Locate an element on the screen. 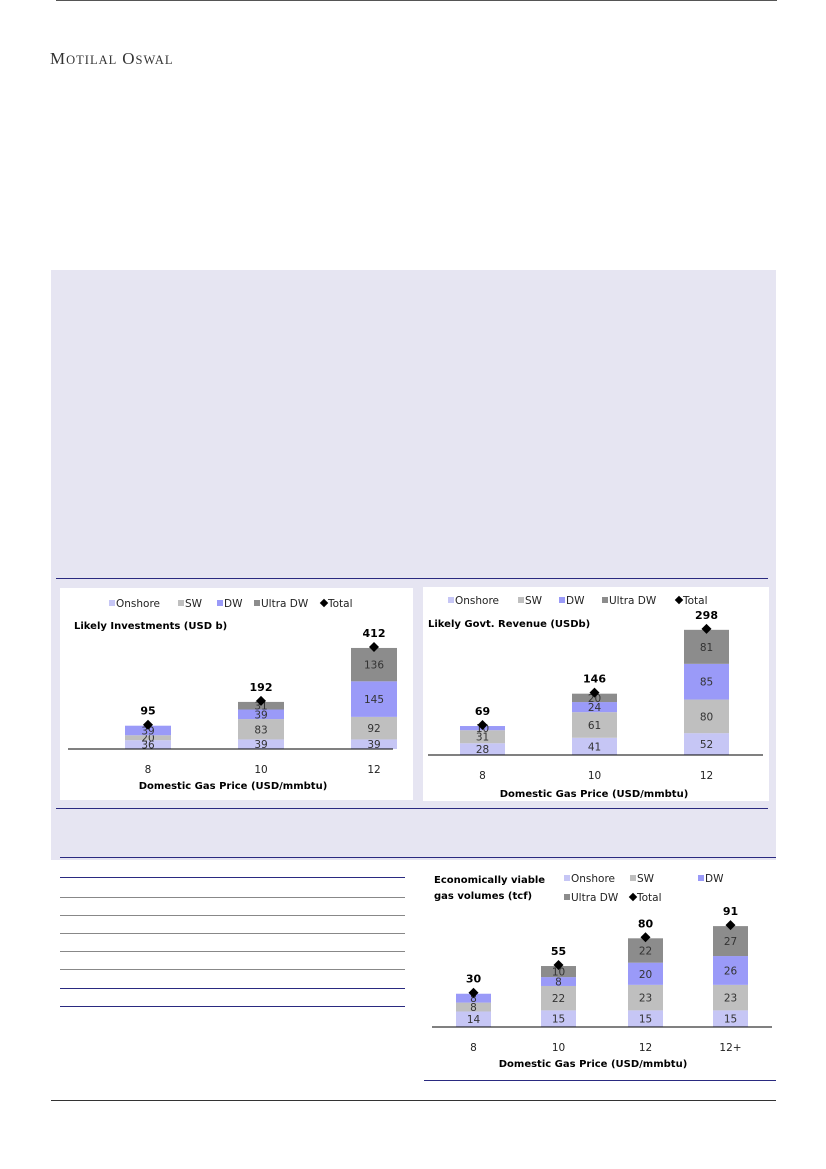 This screenshot has height=1169, width=826. chart-title: Economically viable is located at coordinates (489, 880).